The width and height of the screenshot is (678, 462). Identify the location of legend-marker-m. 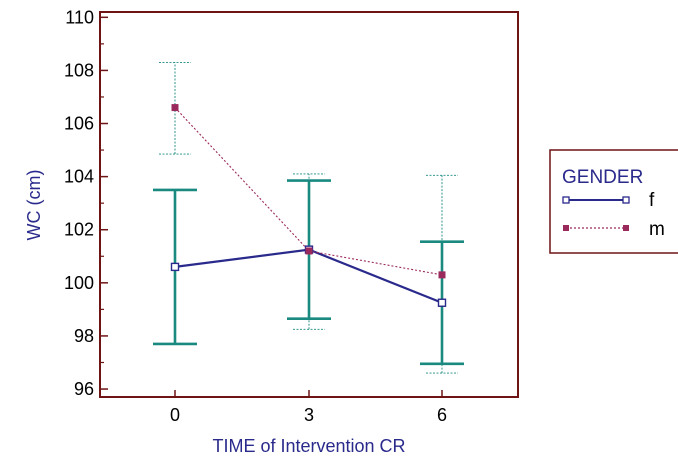
(566, 228).